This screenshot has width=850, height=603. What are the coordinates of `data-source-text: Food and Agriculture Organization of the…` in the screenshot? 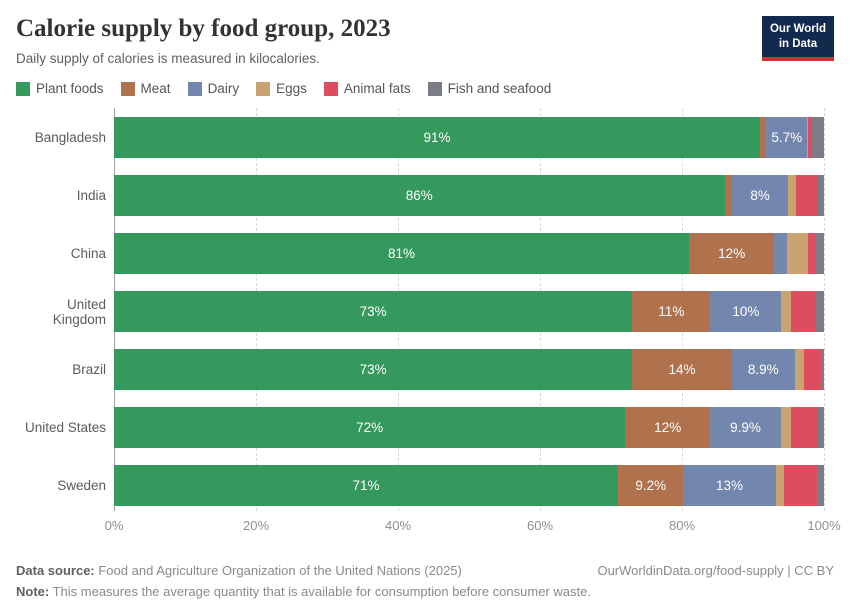 It's located at (278, 570).